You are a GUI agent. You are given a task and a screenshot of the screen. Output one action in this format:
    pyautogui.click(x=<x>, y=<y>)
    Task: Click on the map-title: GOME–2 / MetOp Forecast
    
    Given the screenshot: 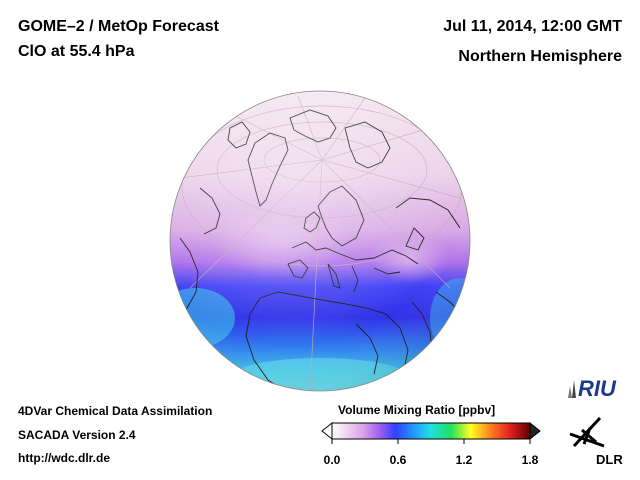 What is the action you would take?
    pyautogui.click(x=118, y=26)
    